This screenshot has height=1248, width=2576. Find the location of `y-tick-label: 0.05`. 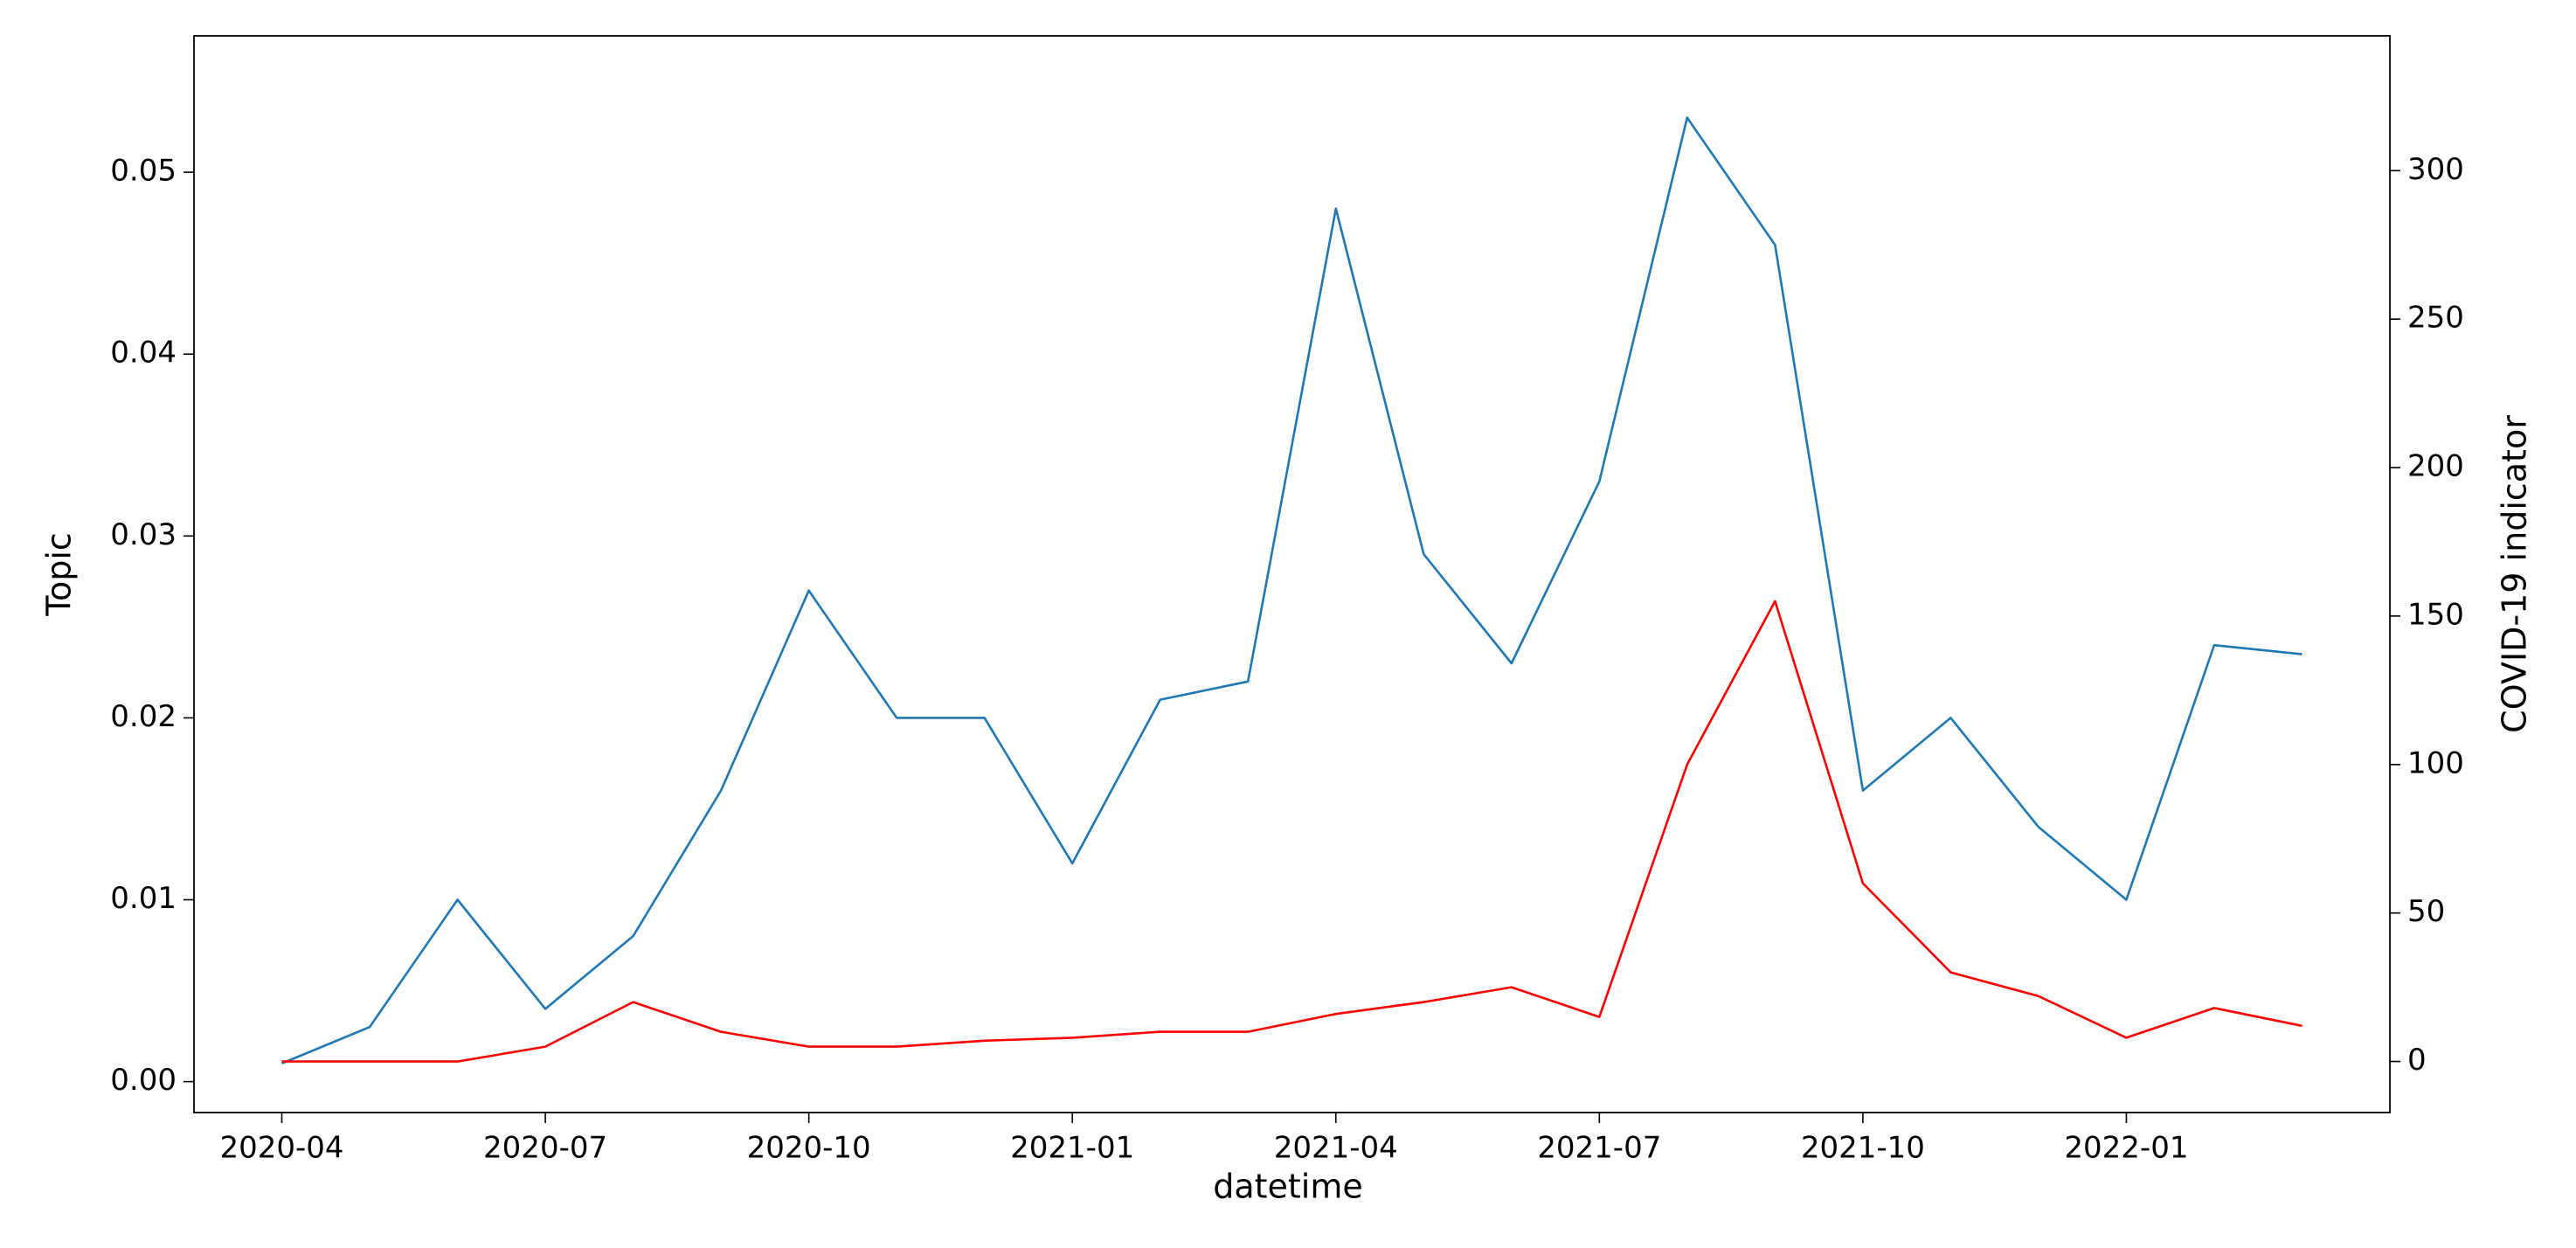

y-tick-label: 0.05 is located at coordinates (143, 171).